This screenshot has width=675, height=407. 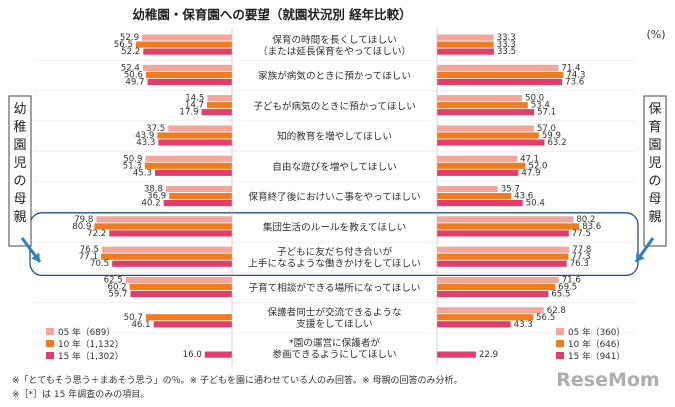 What do you see at coordinates (334, 197) in the screenshot?
I see `category-label: 保育終了後におけいこ事をやってほしい` at bounding box center [334, 197].